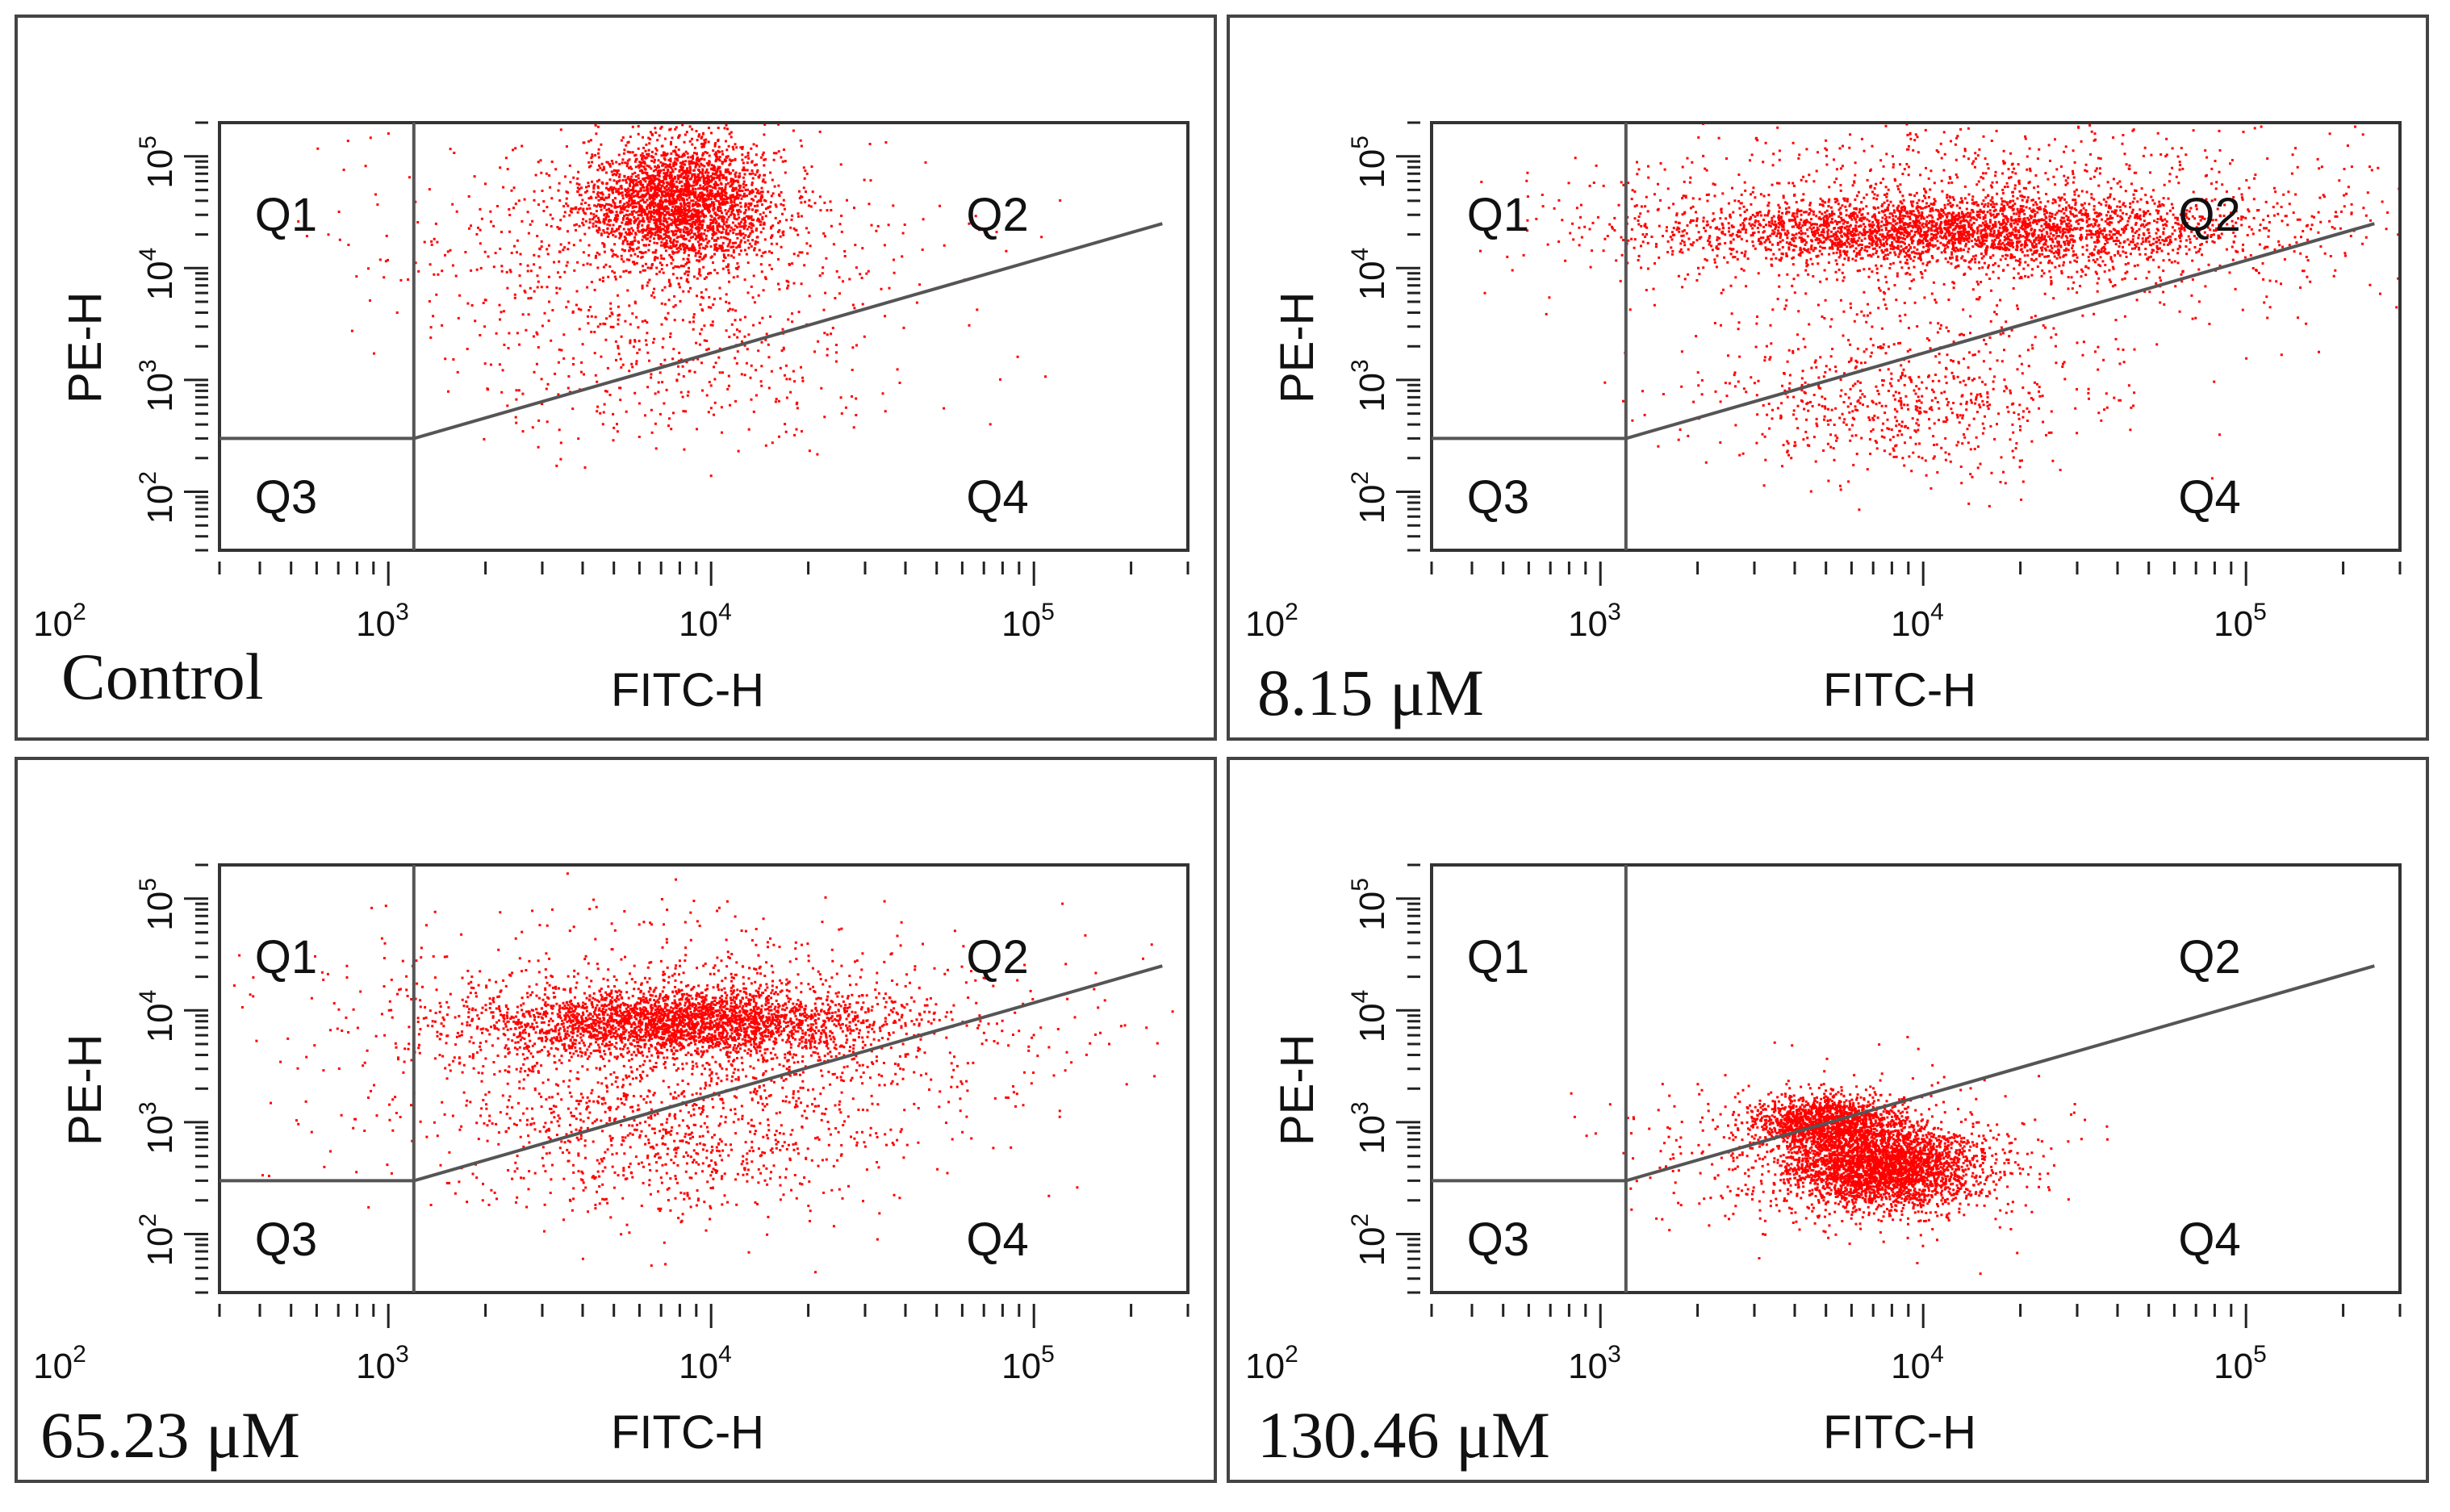 The width and height of the screenshot is (2450, 1512). Describe the element at coordinates (170, 1435) in the screenshot. I see `condition-label: 65.23 μM` at that location.